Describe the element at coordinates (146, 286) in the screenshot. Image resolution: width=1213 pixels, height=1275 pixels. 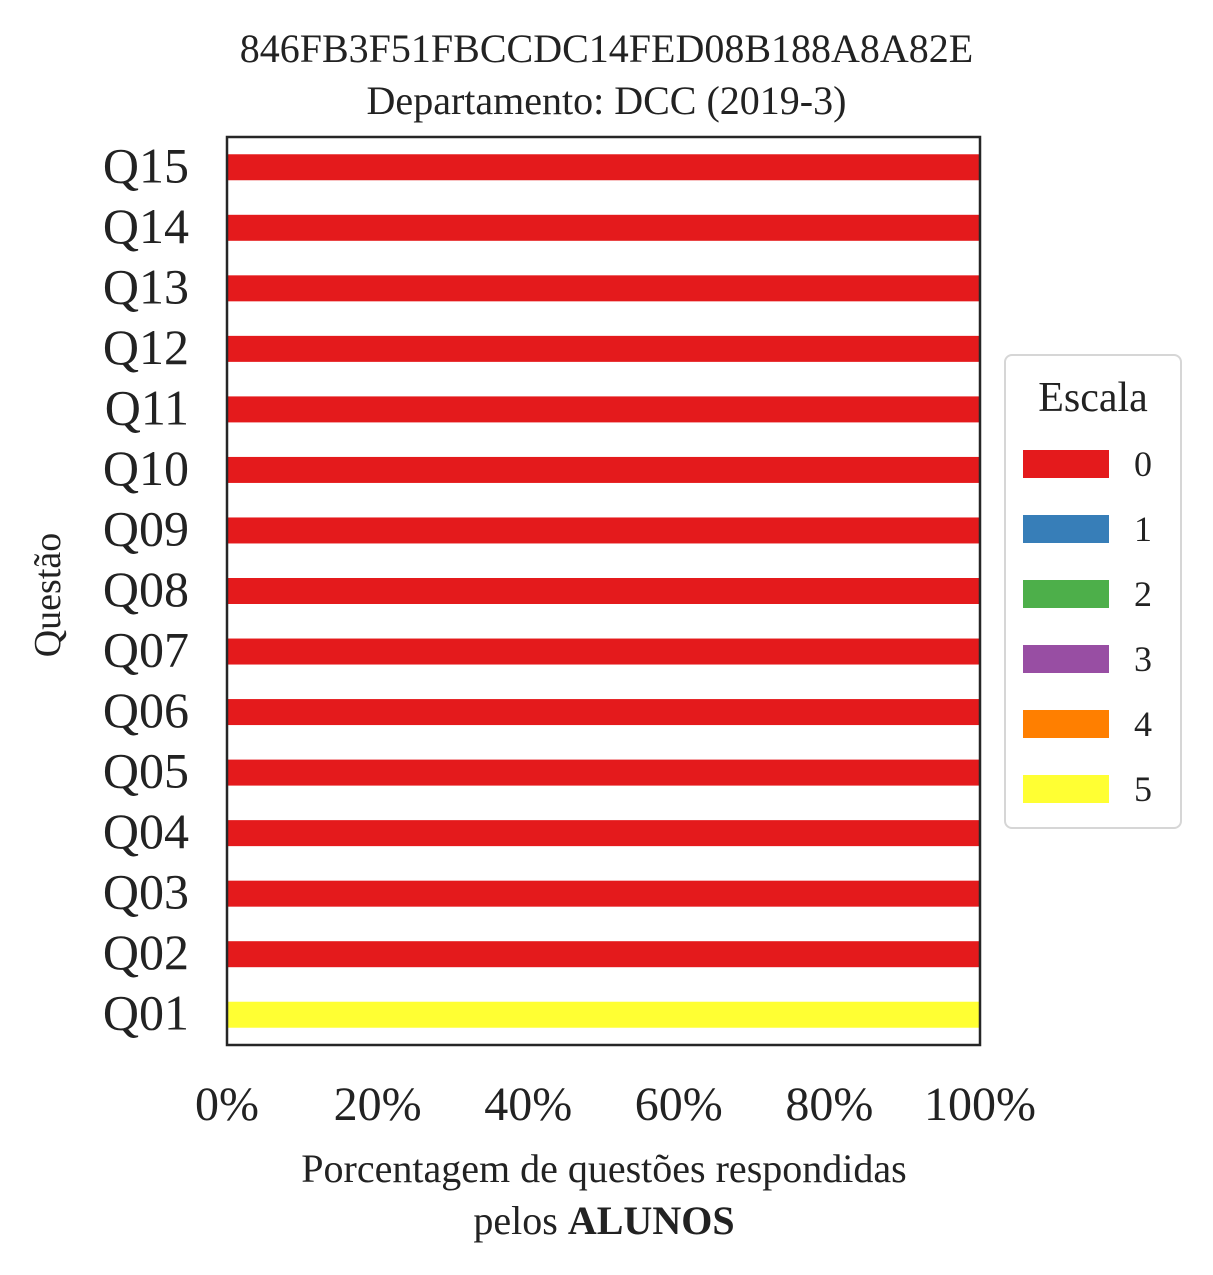
I see `y-tick-label-Q13: Q13` at that location.